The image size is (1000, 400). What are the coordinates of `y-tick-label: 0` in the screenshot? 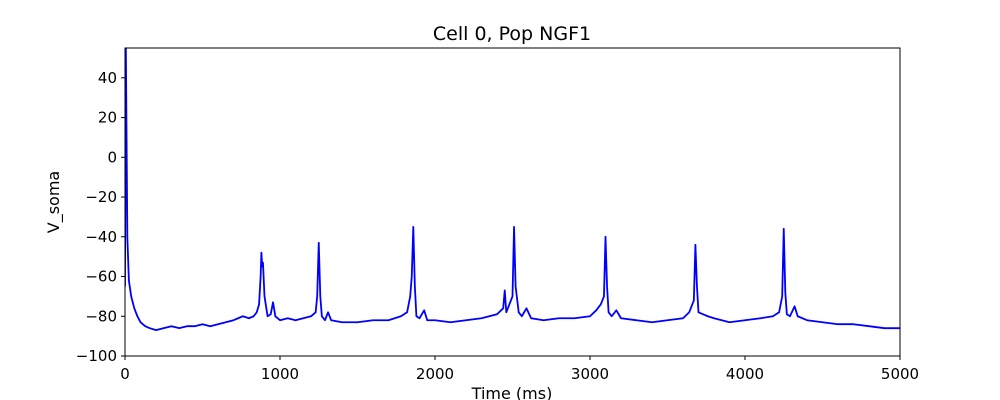 It's located at (112, 157).